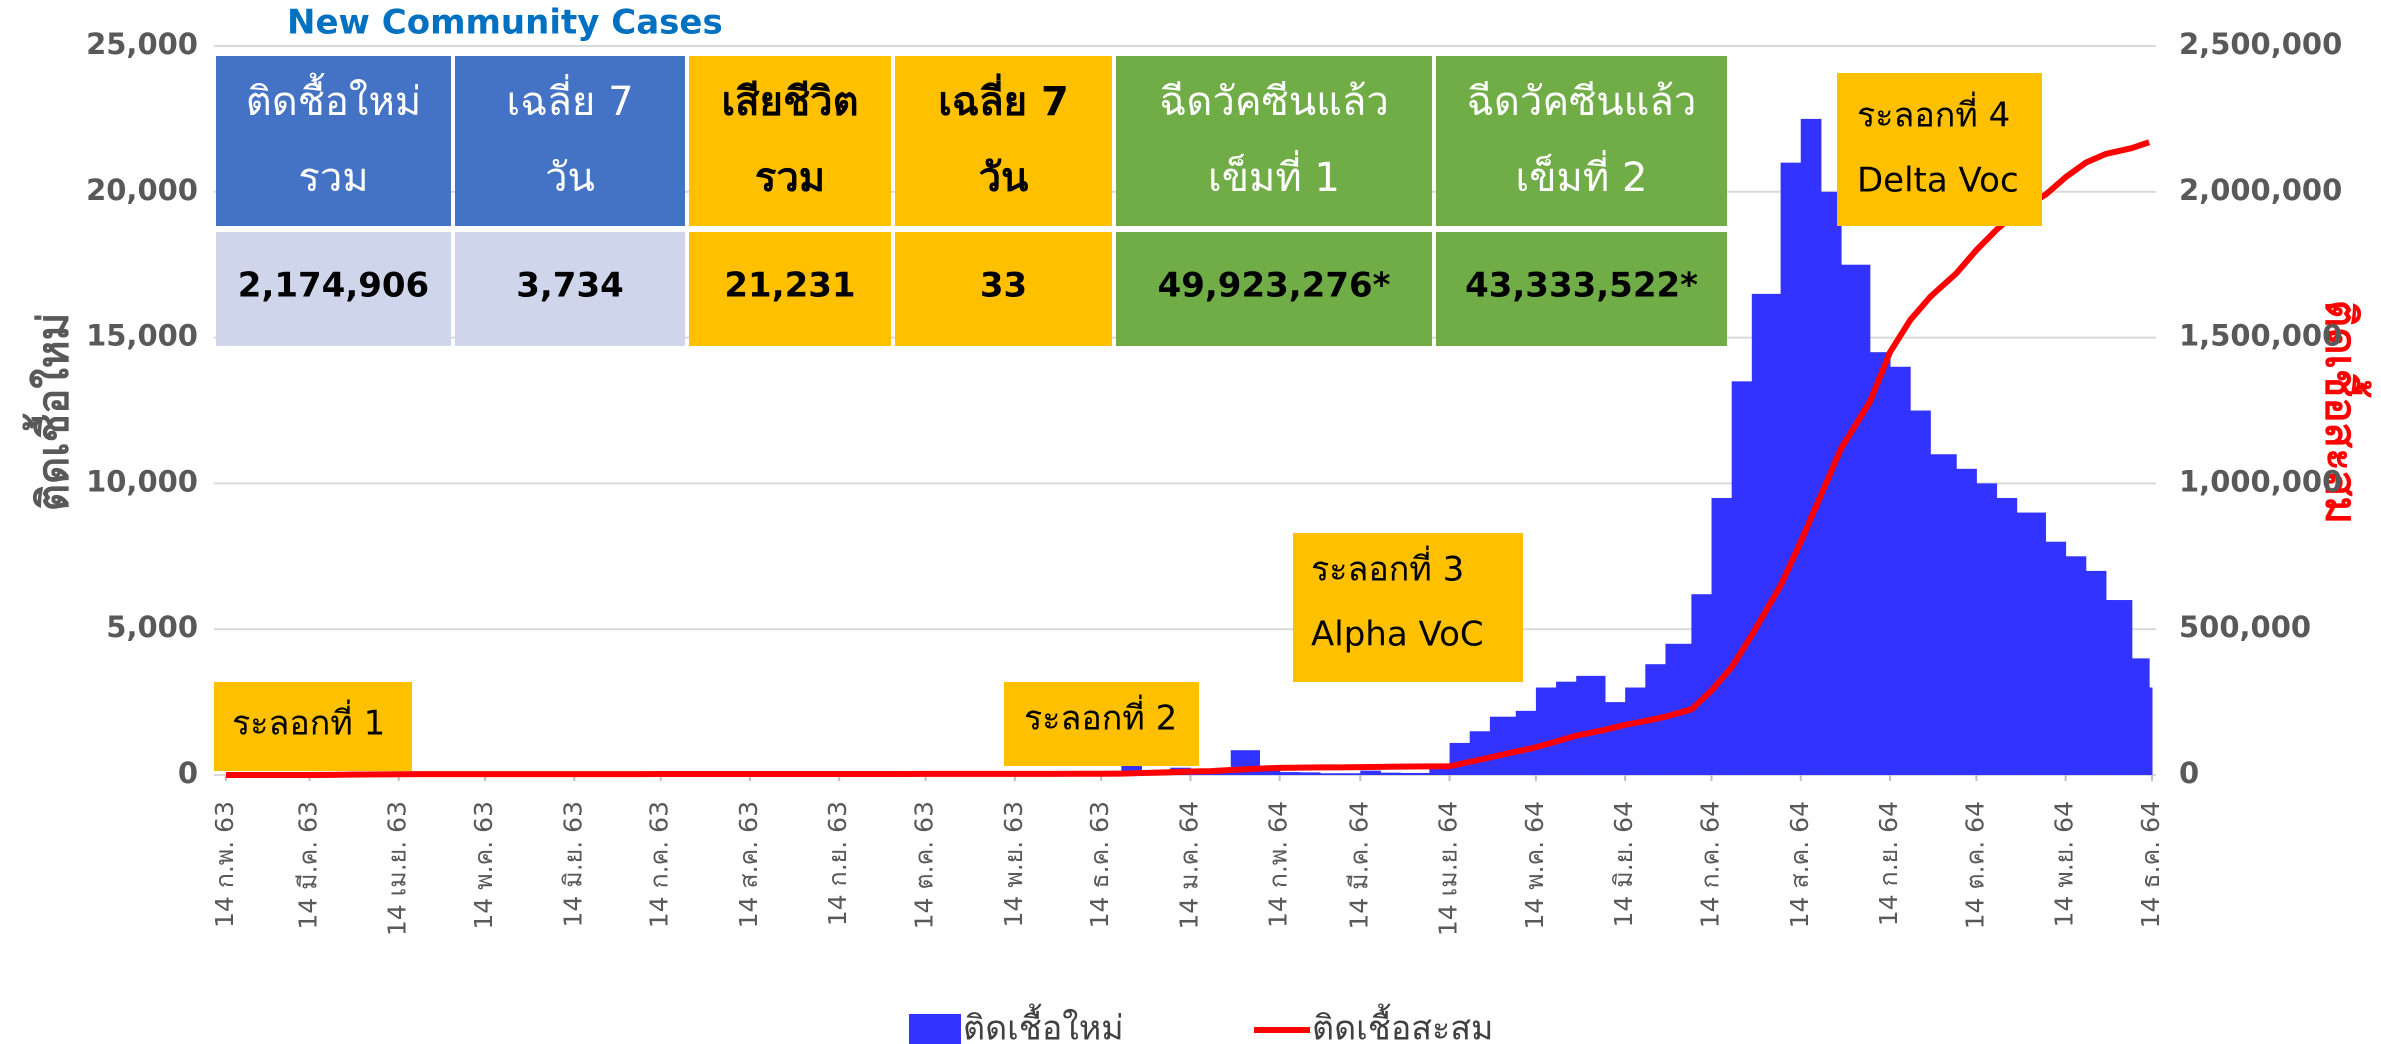 This screenshot has height=1044, width=2381. I want to click on annotation-text: Delta Voc, so click(1938, 181).